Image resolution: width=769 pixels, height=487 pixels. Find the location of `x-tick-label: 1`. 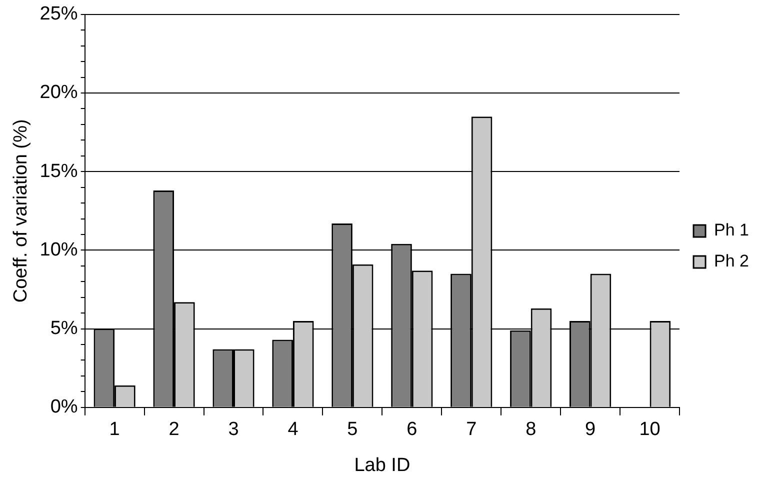

x-tick-label: 1 is located at coordinates (114, 429).